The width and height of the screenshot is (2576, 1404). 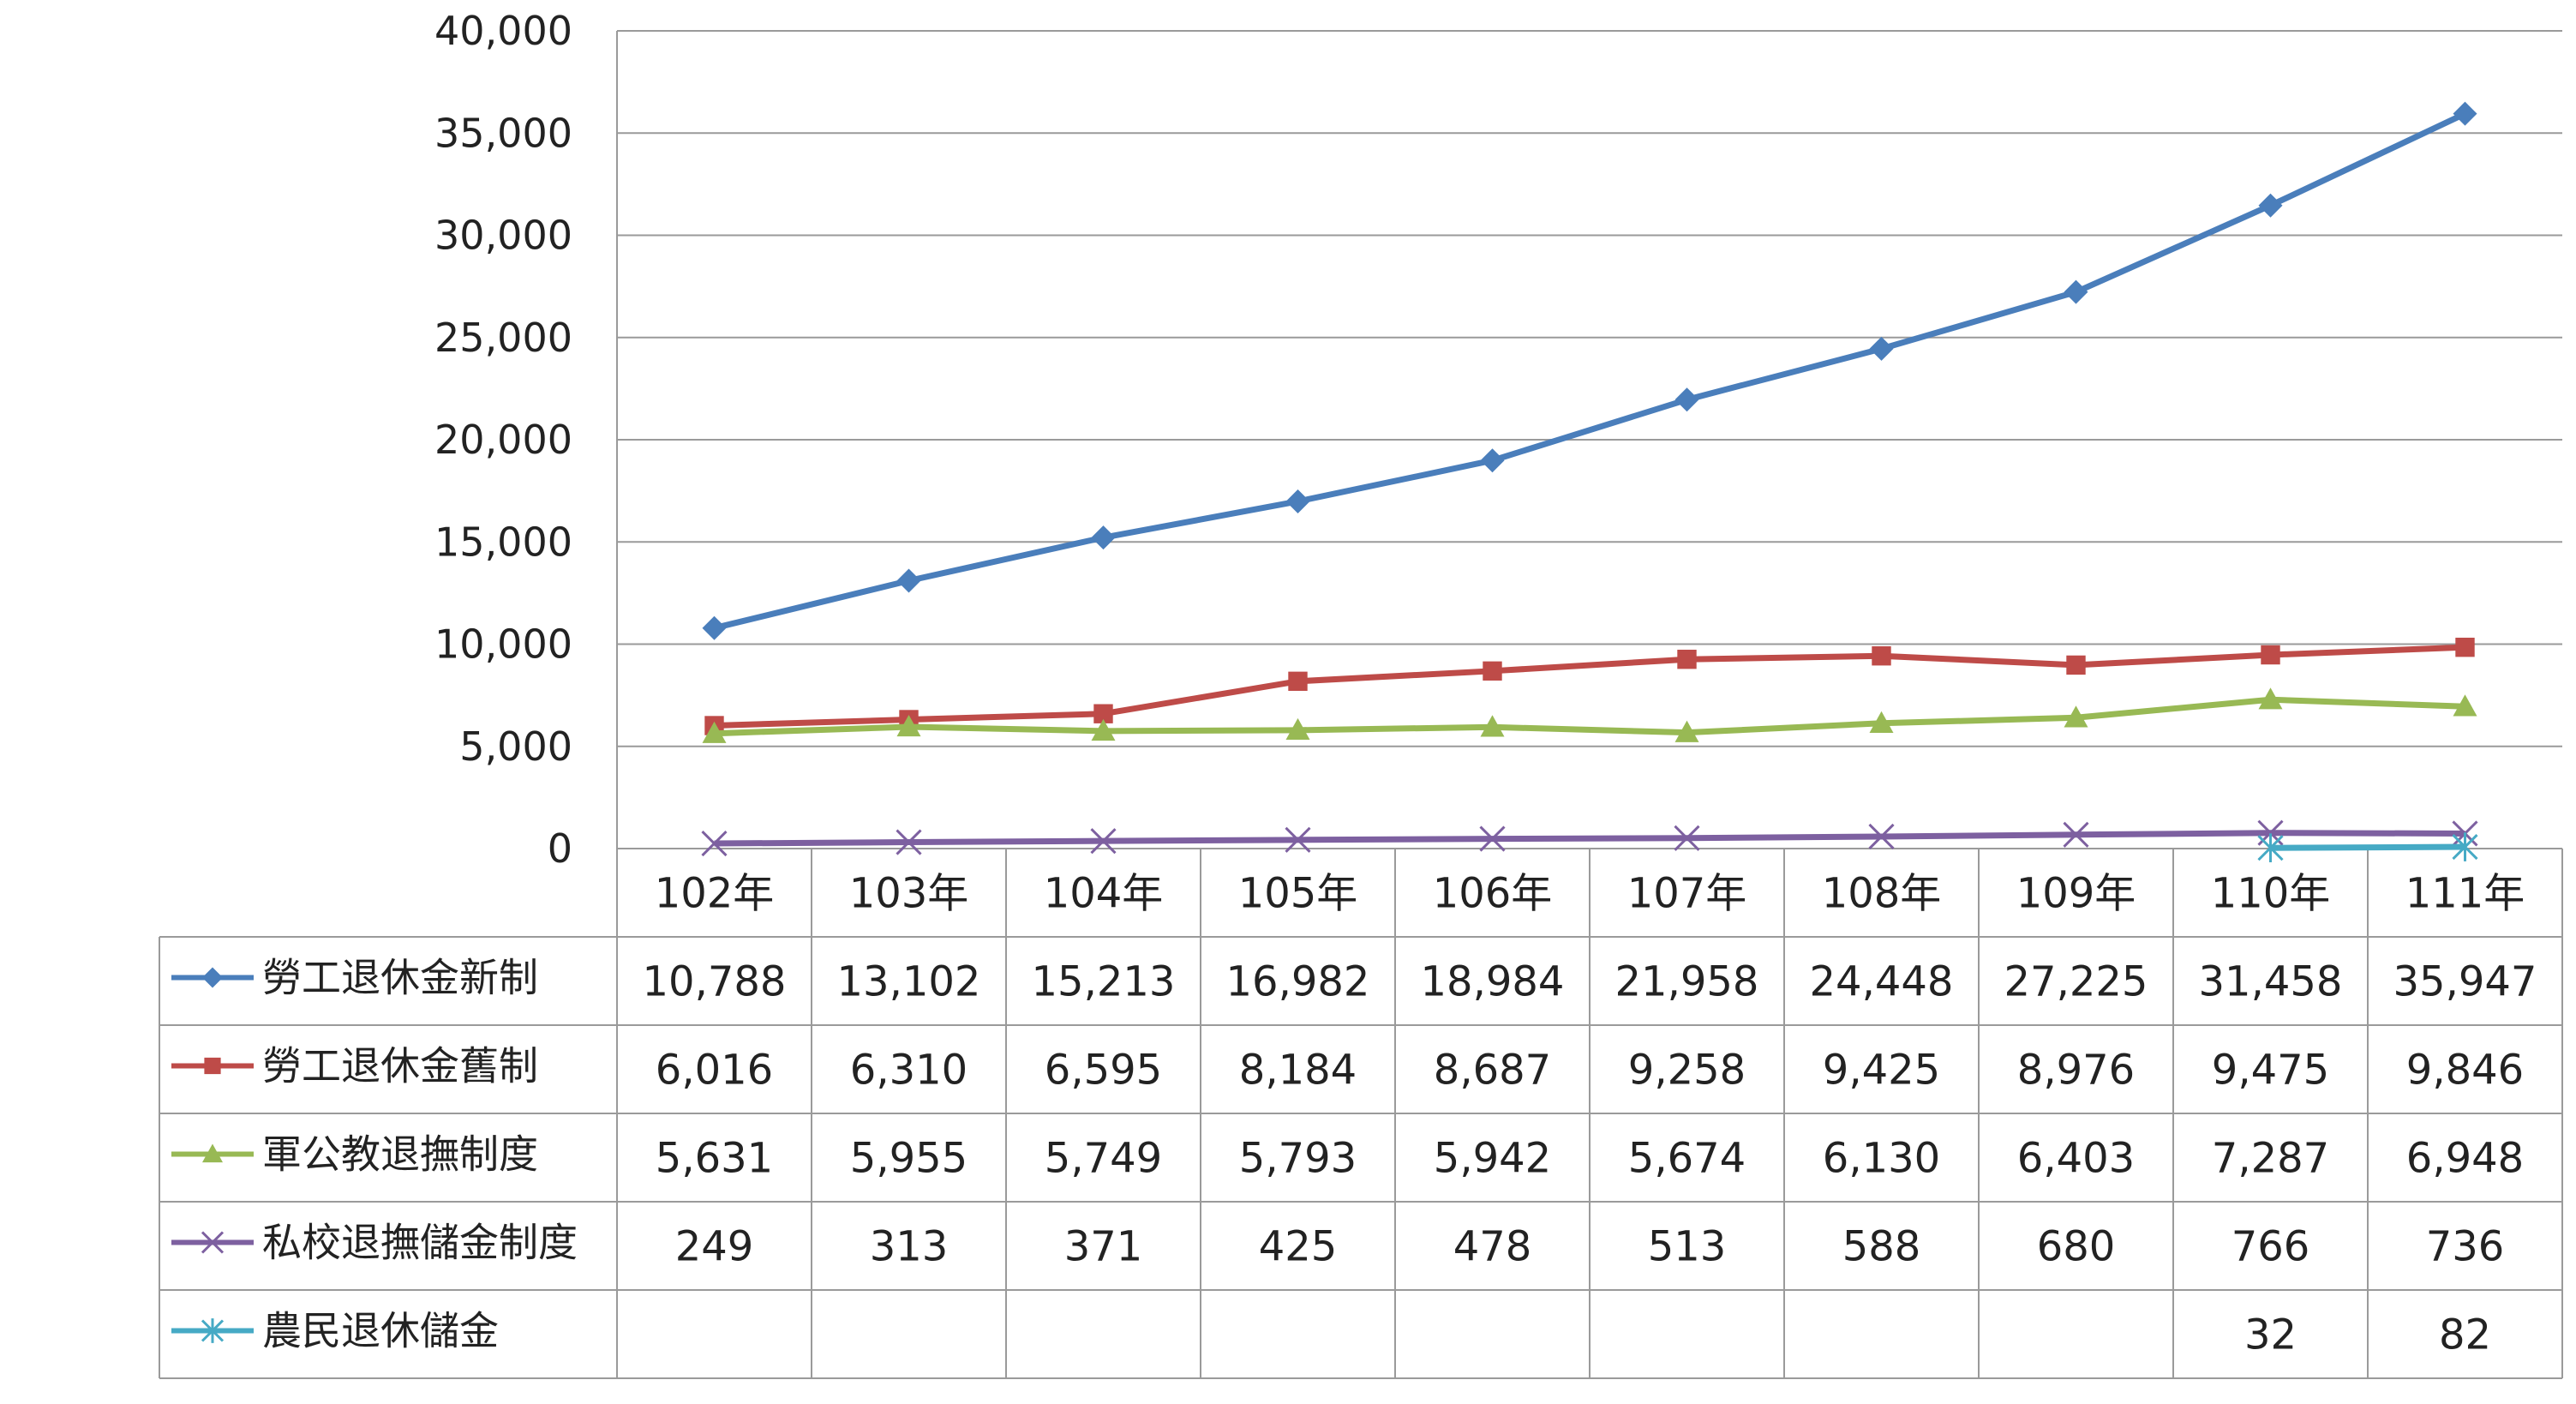 What do you see at coordinates (908, 1159) in the screenshot?
I see `table-cell-value: 5,955` at bounding box center [908, 1159].